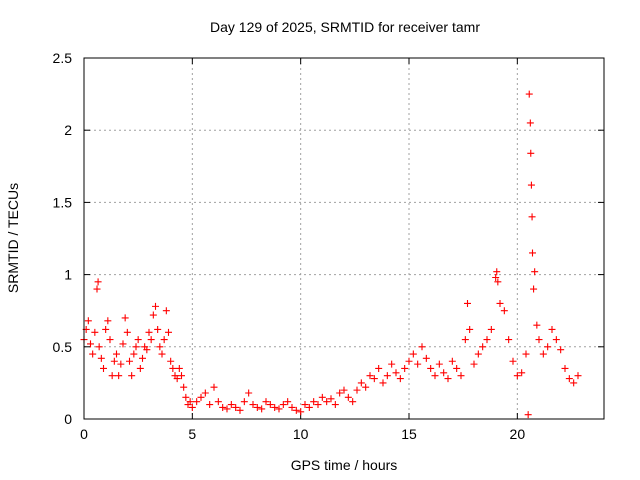 The width and height of the screenshot is (640, 480). What do you see at coordinates (344, 465) in the screenshot?
I see `x-axis-label: GPS time / hours` at bounding box center [344, 465].